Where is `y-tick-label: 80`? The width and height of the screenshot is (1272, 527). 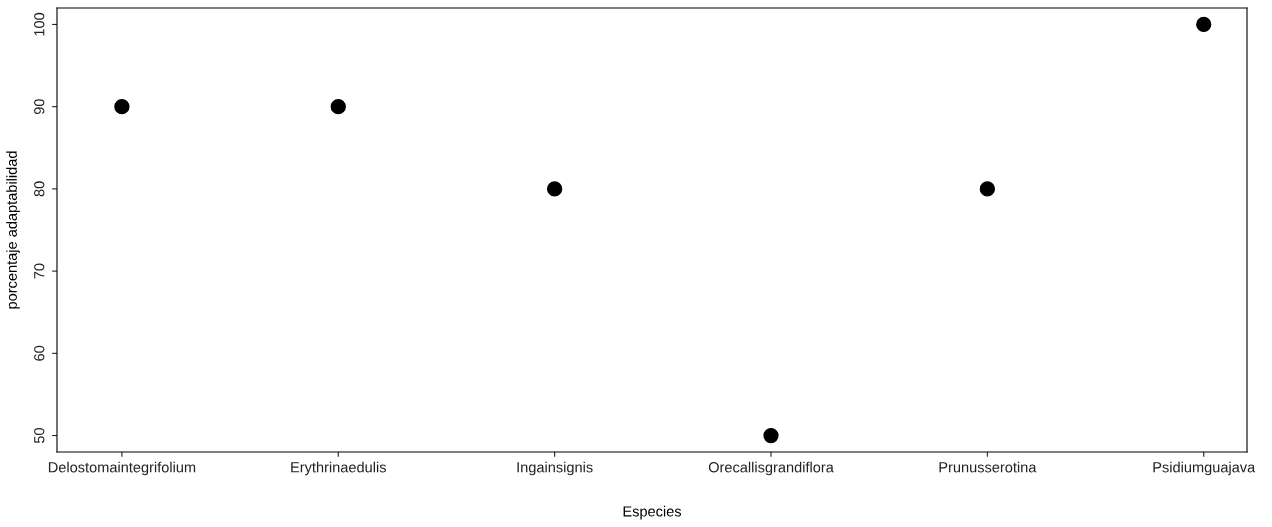 y-tick-label: 80 is located at coordinates (39, 189).